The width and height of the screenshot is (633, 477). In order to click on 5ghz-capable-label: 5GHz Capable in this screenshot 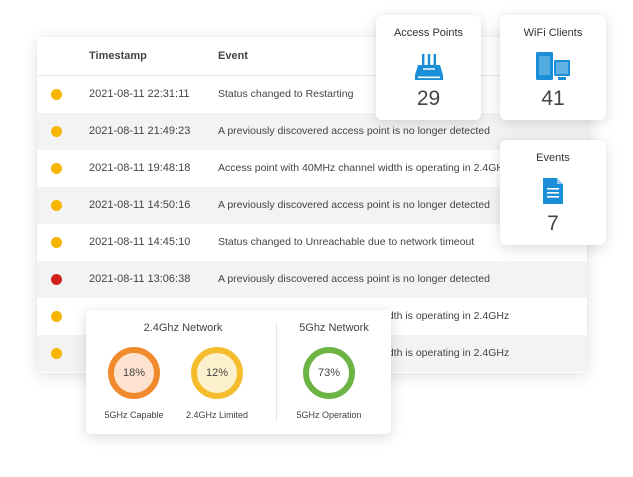, I will do `click(134, 415)`.